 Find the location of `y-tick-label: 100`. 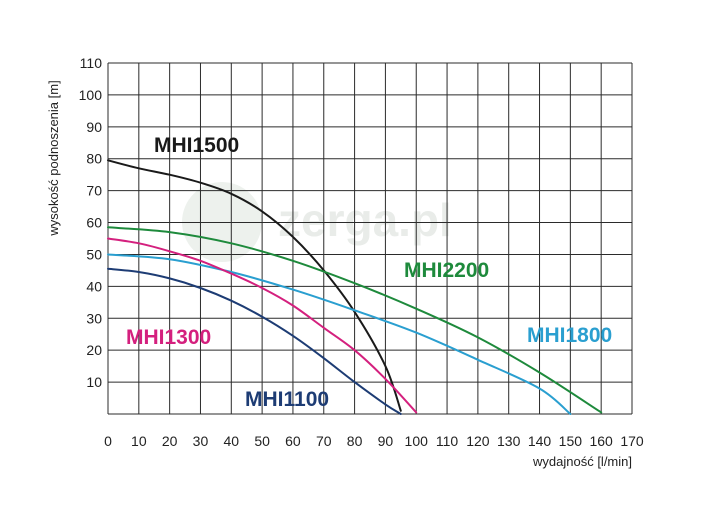

y-tick-label: 100 is located at coordinates (91, 95).